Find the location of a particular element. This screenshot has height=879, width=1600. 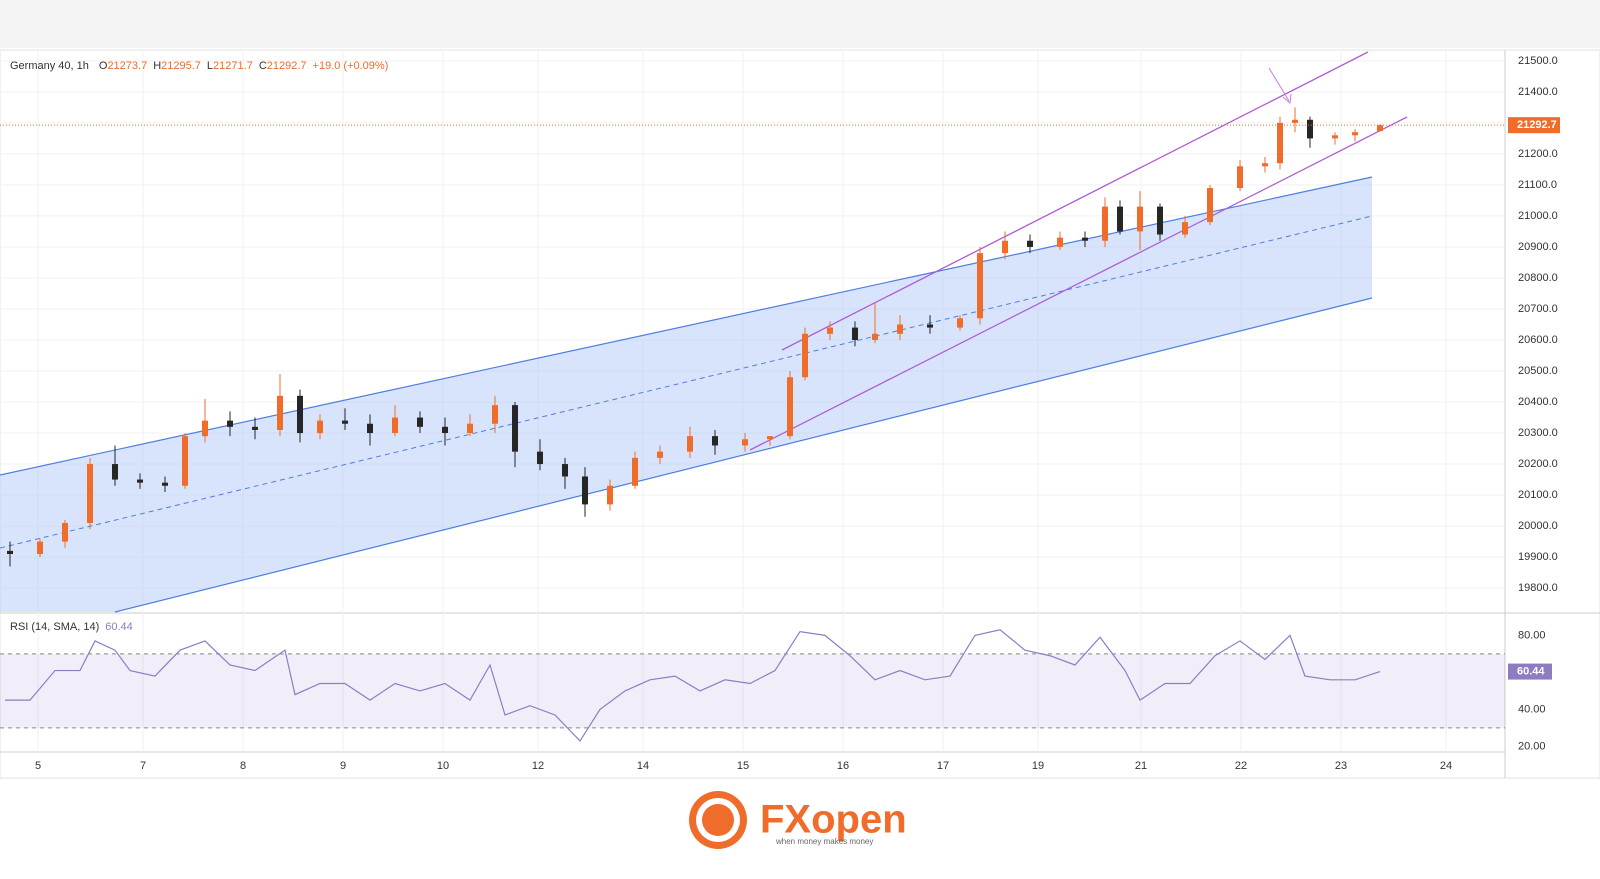

x-tick-label: 9 is located at coordinates (343, 766).